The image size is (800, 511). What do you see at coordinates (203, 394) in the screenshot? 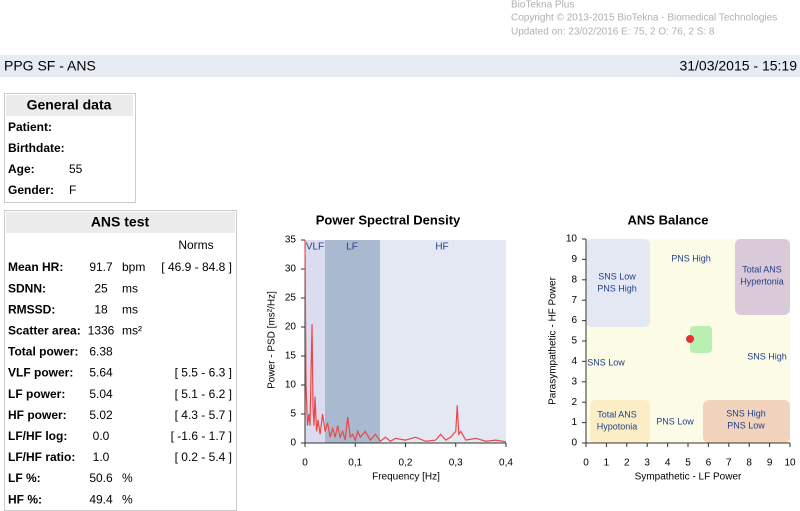
I see `row-norm: [ 5.1 - 6.2 ]` at bounding box center [203, 394].